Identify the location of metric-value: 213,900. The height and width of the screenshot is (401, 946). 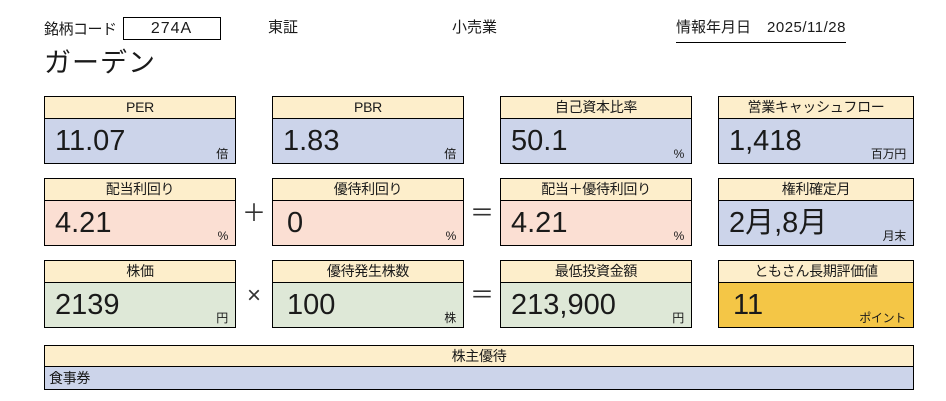
(563, 305).